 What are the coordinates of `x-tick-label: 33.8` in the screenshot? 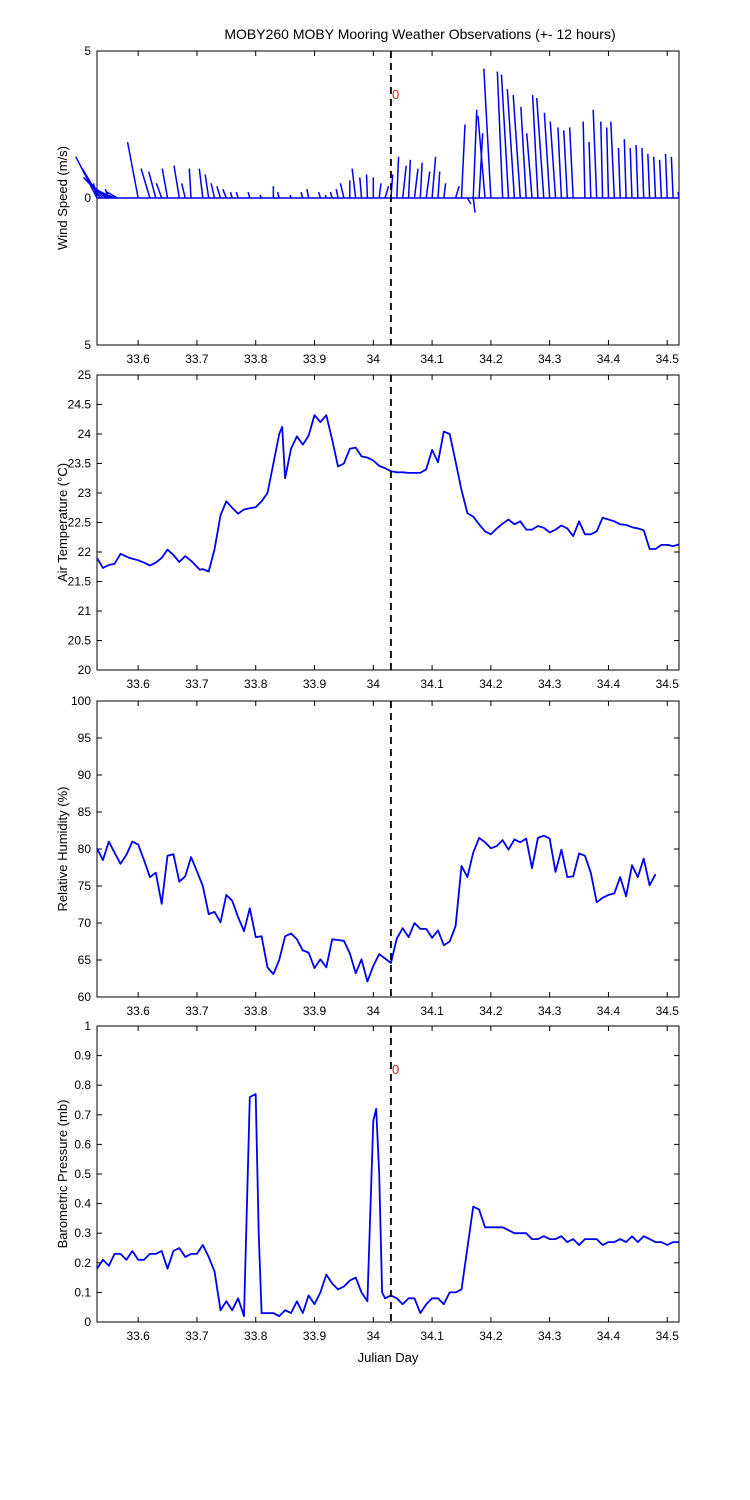 It's located at (256, 684).